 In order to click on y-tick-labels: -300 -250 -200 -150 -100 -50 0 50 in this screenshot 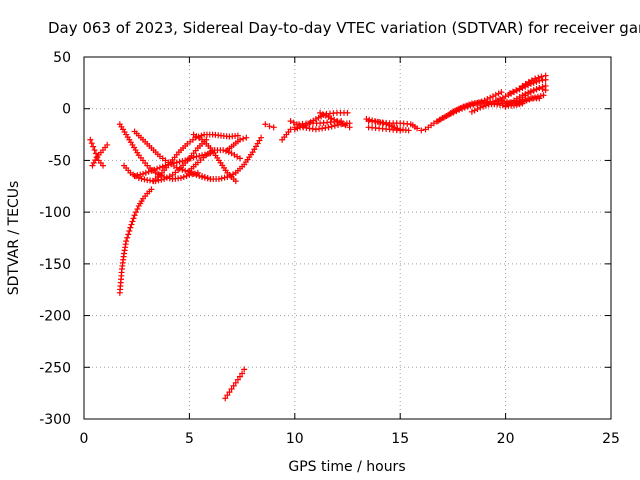, I will do `click(55, 239)`.